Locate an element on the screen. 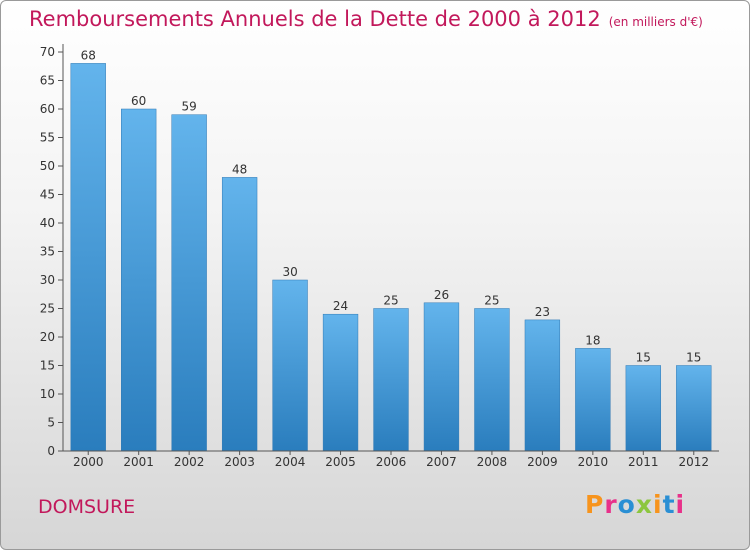 Image resolution: width=750 pixels, height=550 pixels. value-label-2005: 24 is located at coordinates (340, 306).